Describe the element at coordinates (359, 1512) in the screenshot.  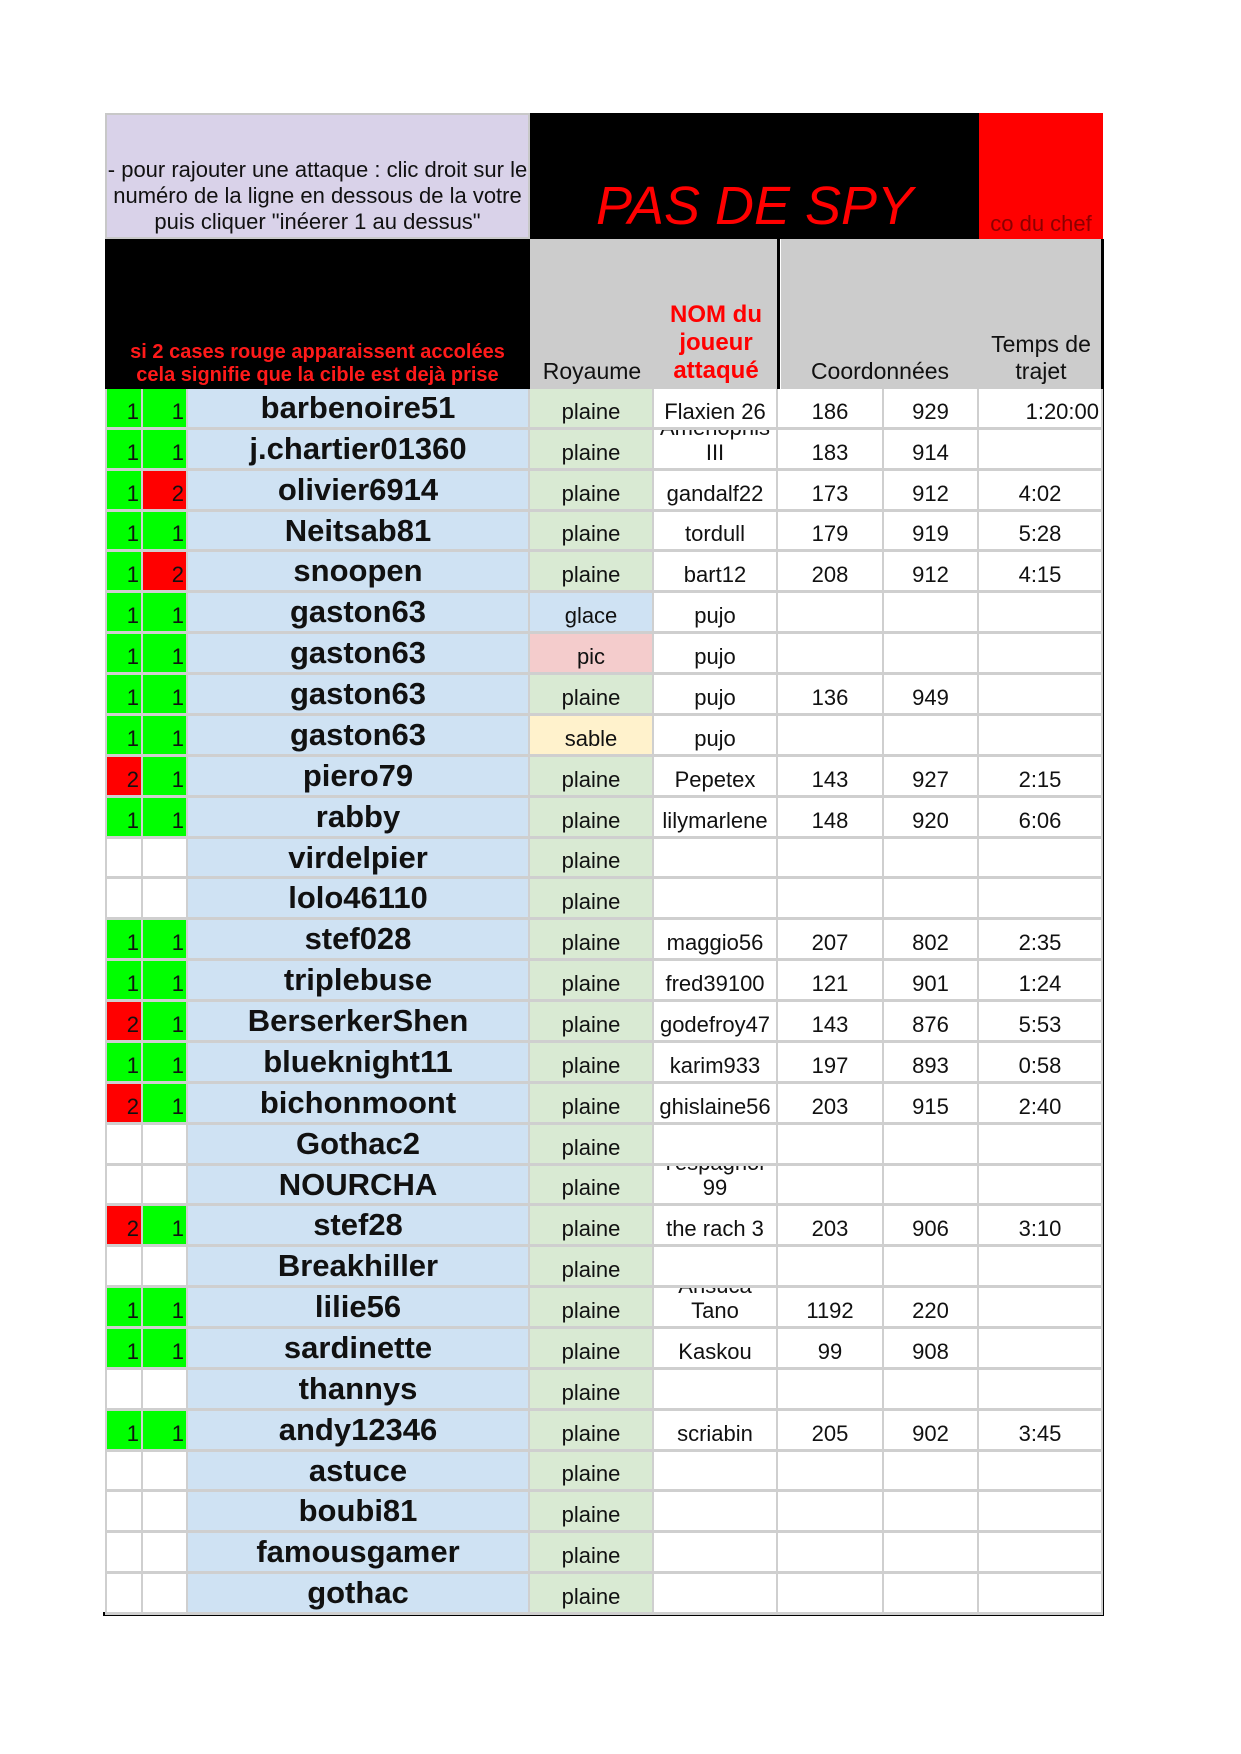
I see `player-name: boubi81` at that location.